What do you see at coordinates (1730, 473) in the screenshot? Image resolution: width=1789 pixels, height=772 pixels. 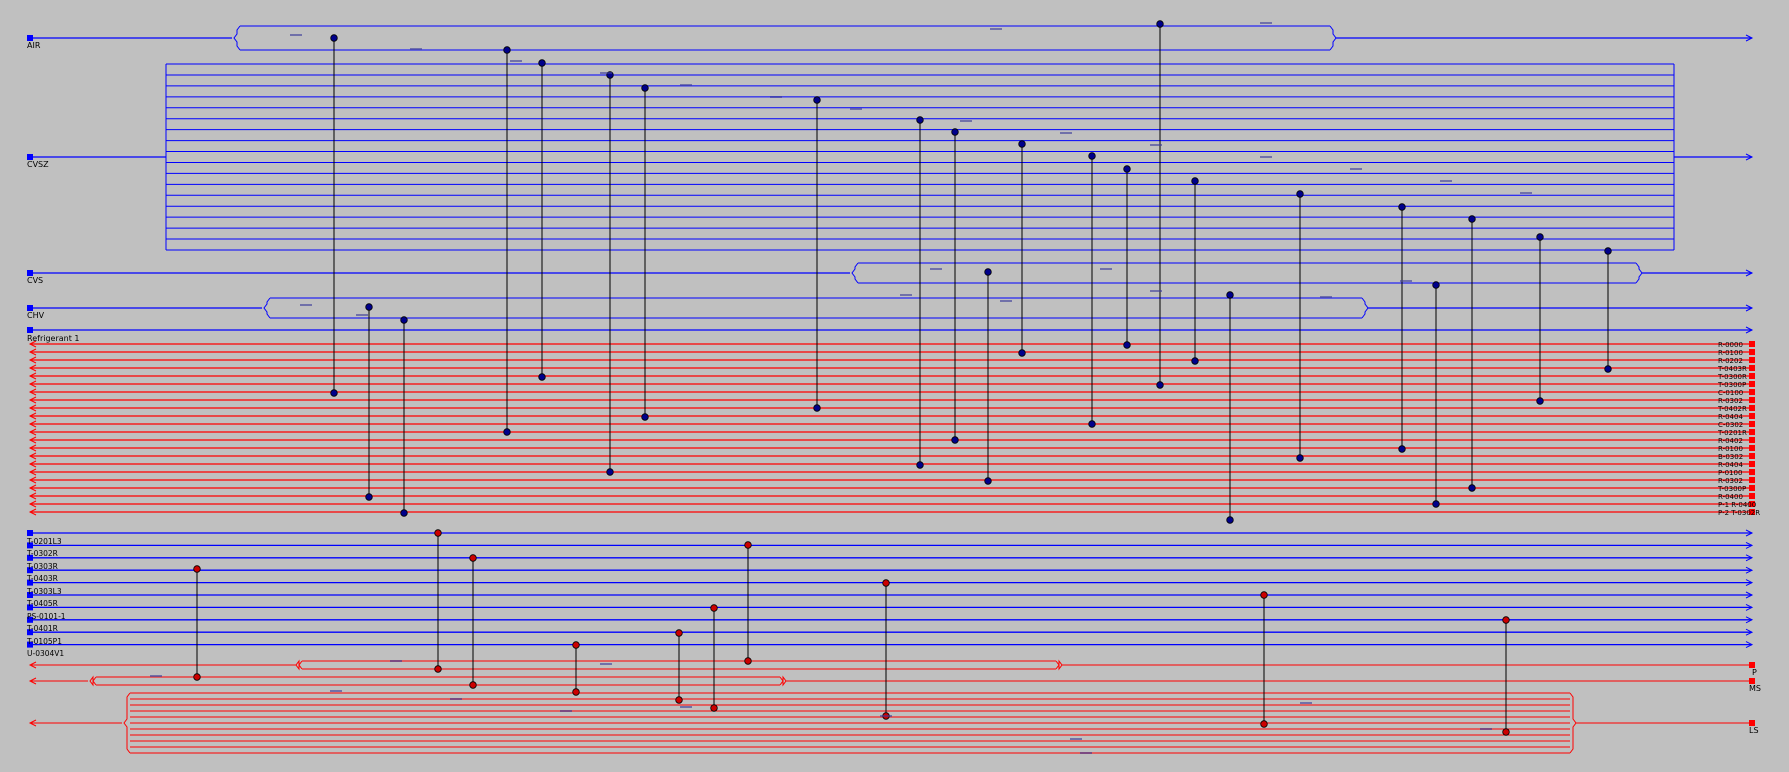 I see `refrigerant-right-label: P-0100` at bounding box center [1730, 473].